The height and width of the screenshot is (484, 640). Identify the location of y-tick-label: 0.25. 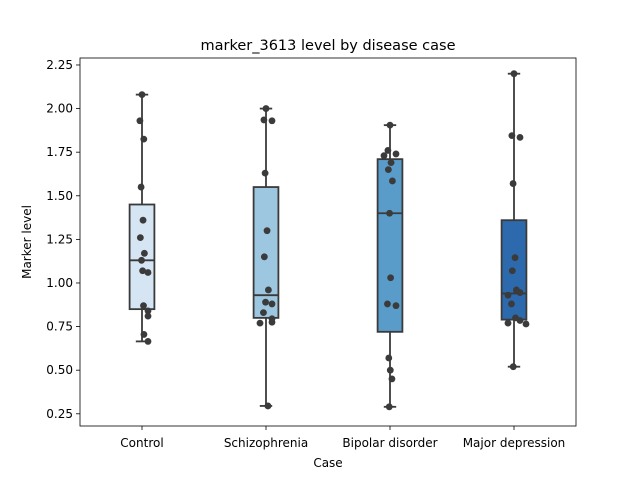
(59, 414).